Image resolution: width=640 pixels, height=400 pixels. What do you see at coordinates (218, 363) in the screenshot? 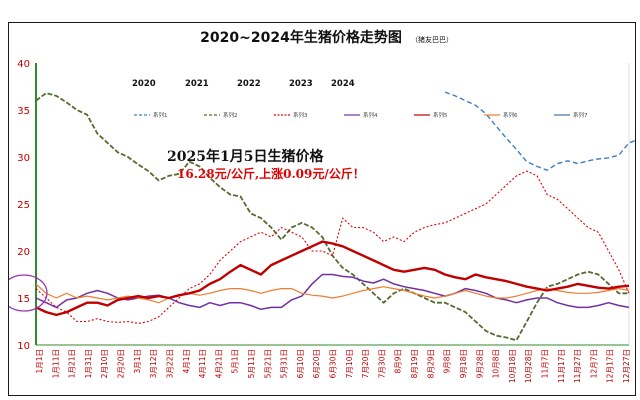
I see `x-tick-label: 4月21日` at bounding box center [218, 363].